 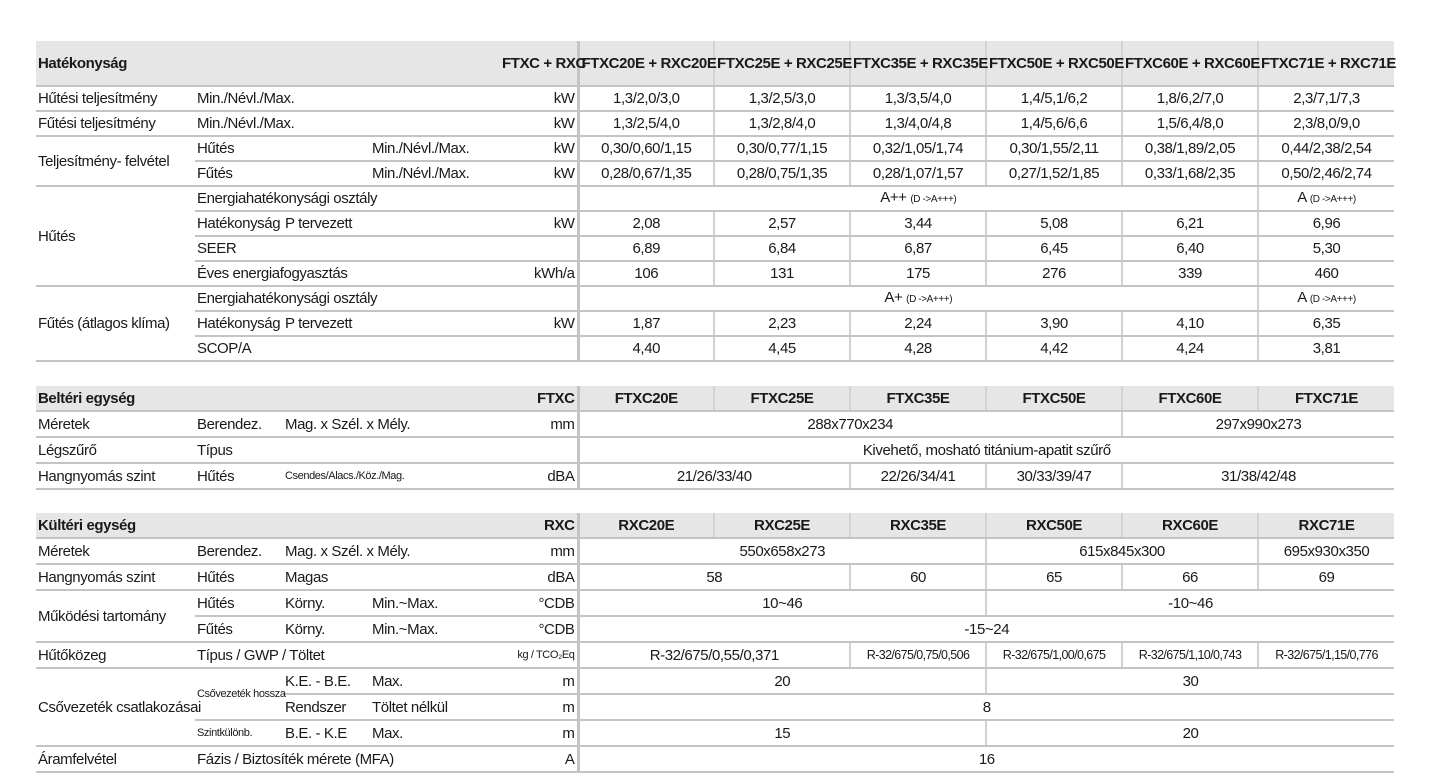 What do you see at coordinates (348, 655) in the screenshot?
I see `row-label: Típus / GWP / Töltet` at bounding box center [348, 655].